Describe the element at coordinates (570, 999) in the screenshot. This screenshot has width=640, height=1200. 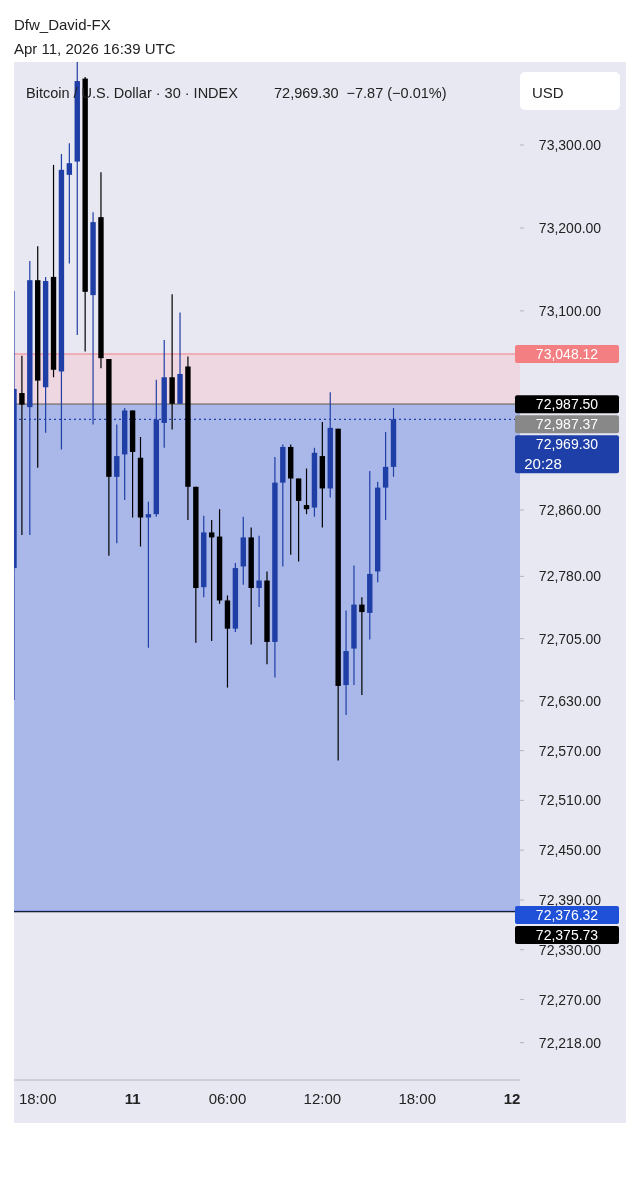
I see `y-tick-label: 72,270.00` at that location.